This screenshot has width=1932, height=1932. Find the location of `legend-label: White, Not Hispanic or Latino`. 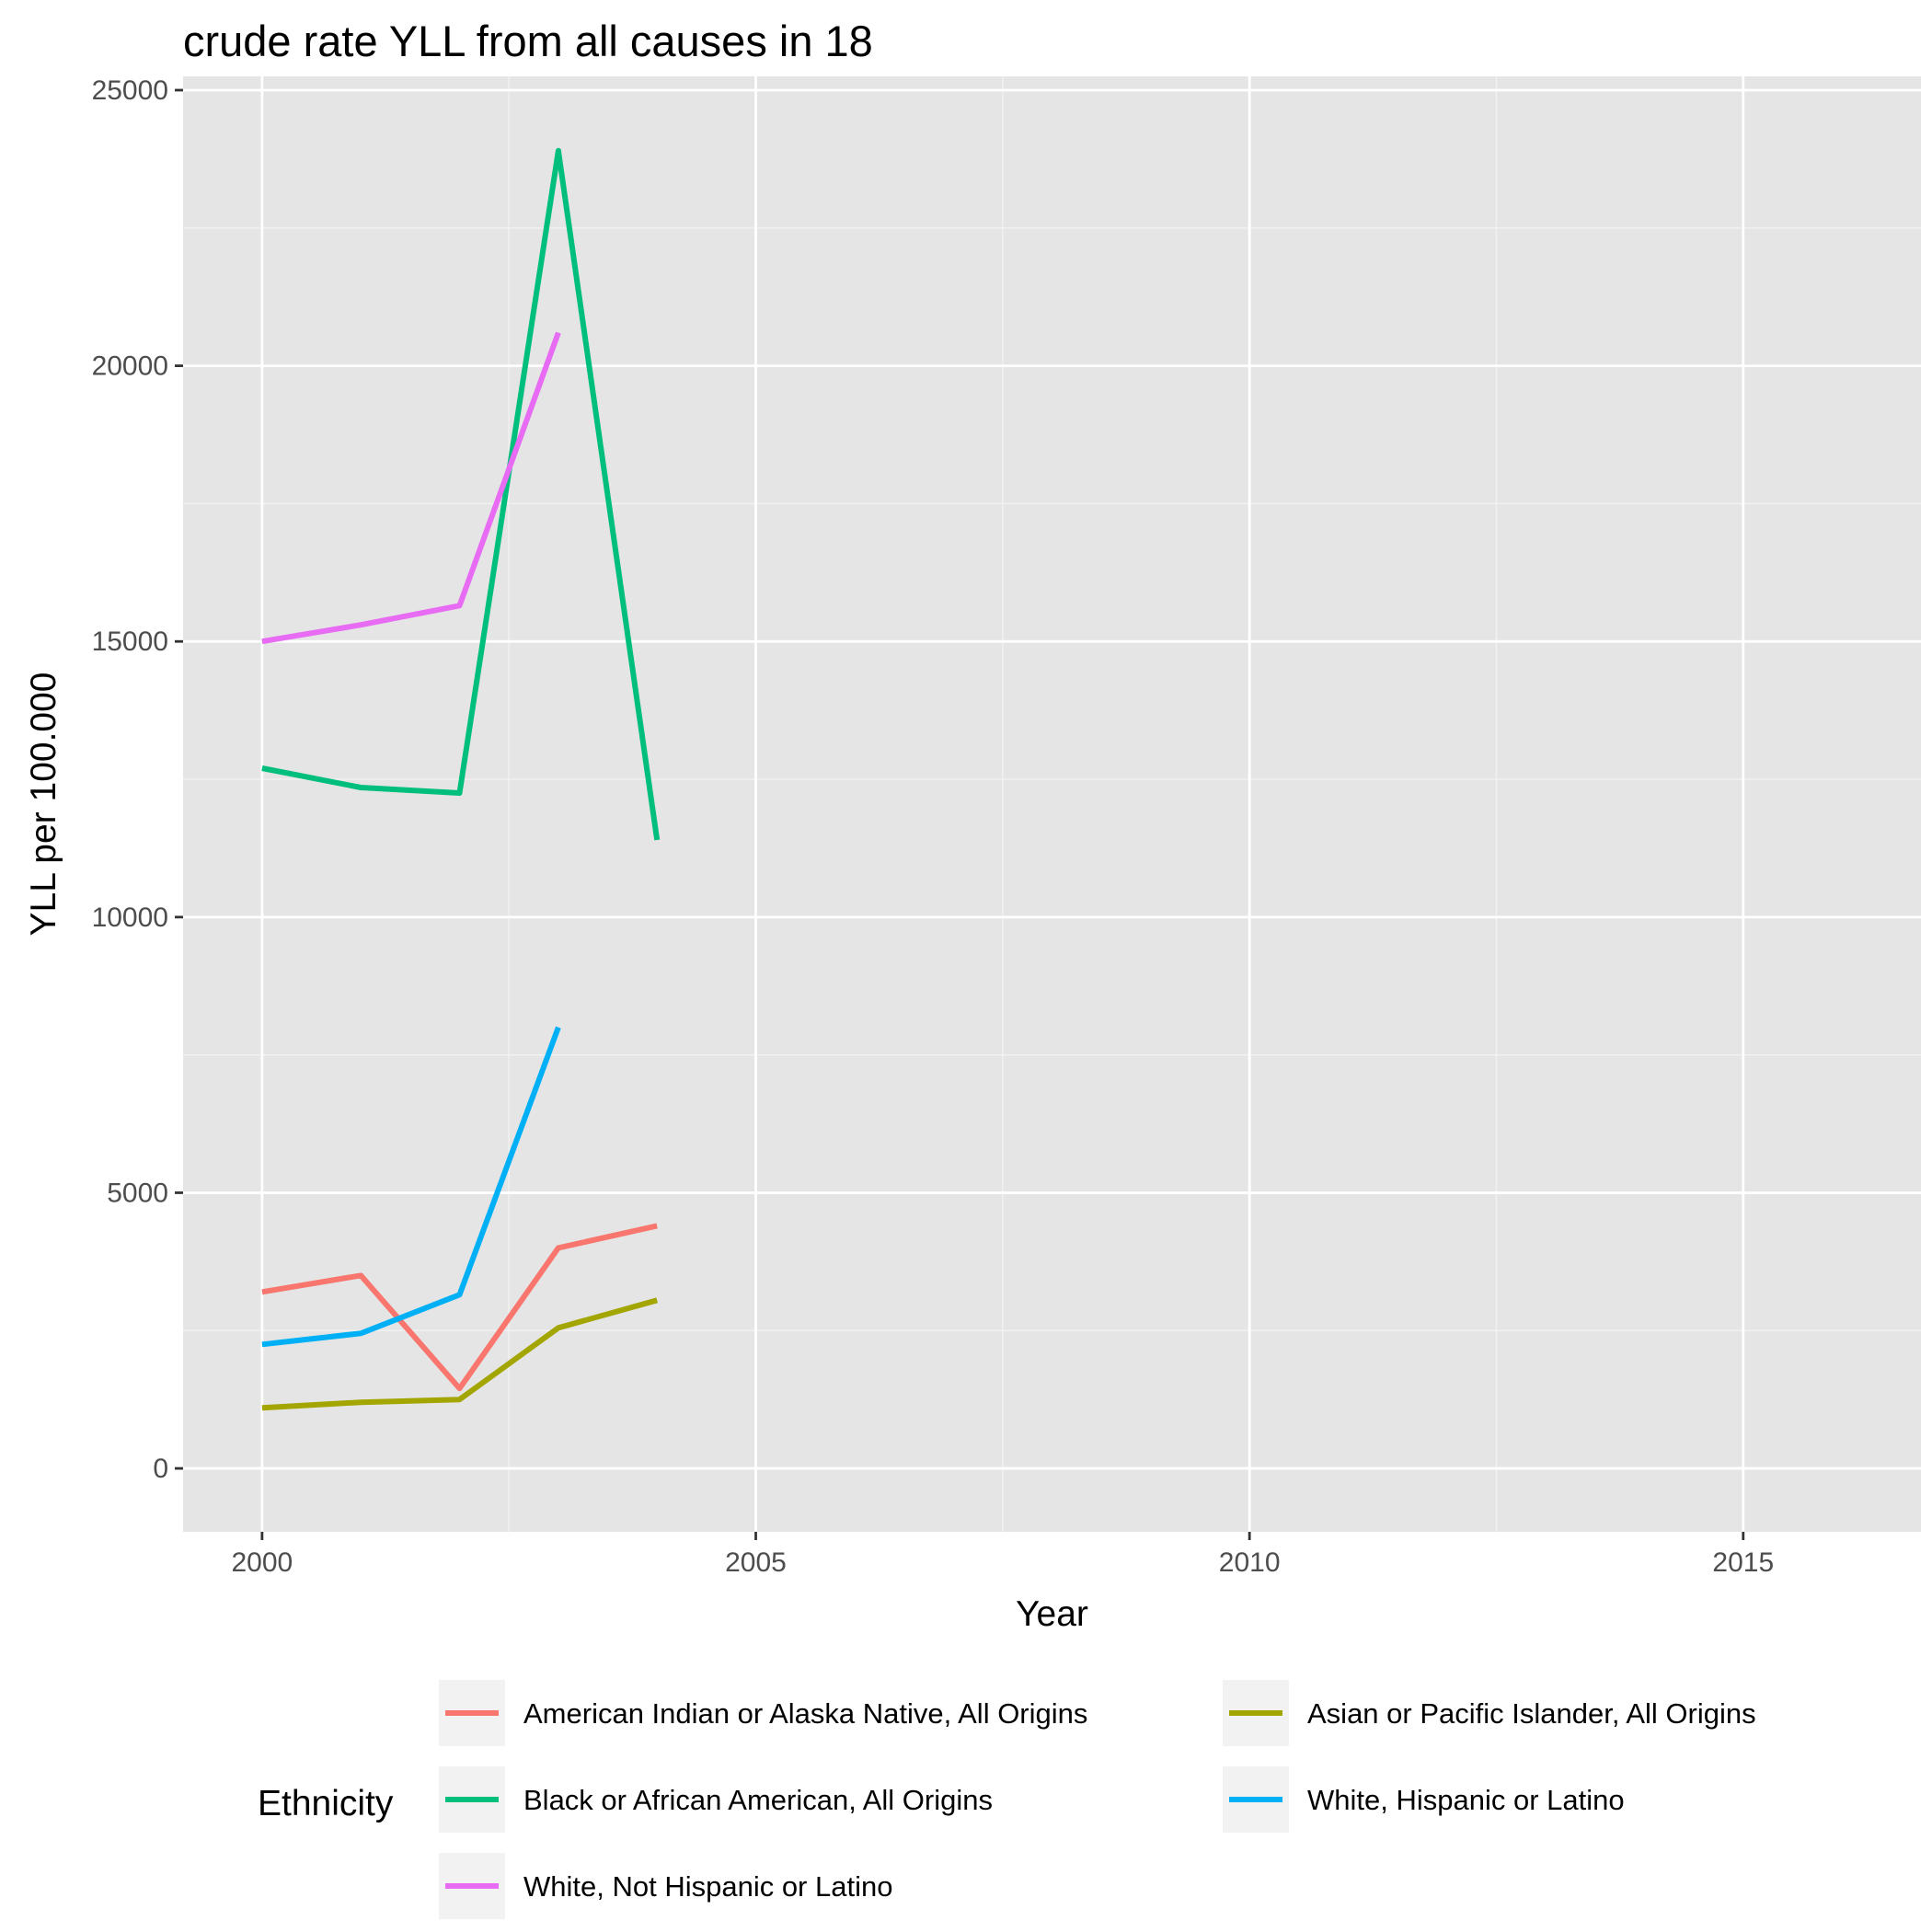

legend-label: White, Not Hispanic or Latino is located at coordinates (707, 1886).